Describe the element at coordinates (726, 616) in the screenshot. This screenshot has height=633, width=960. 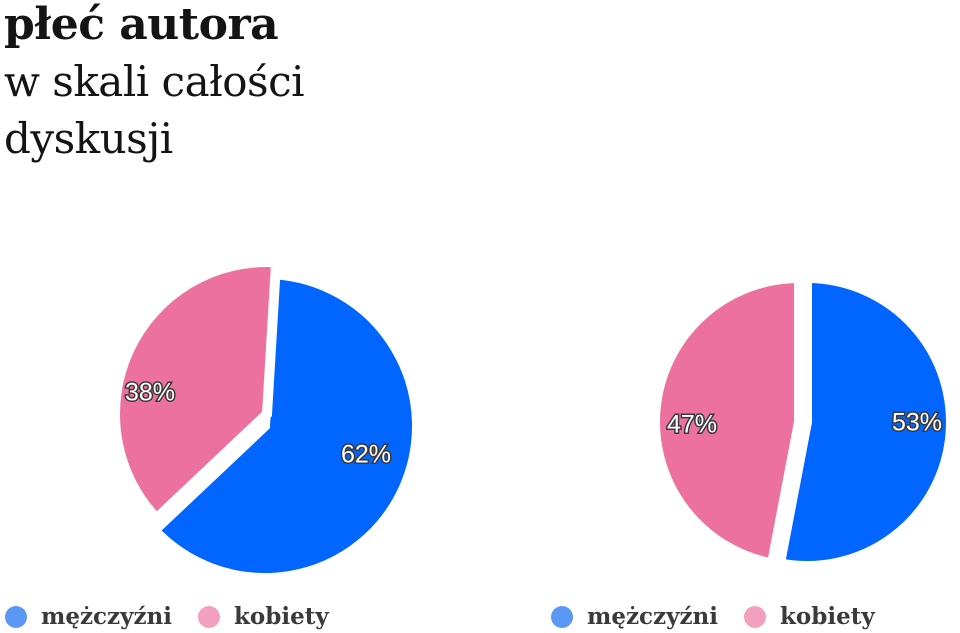
I see `legend-right: mężczyźni kobiety` at that location.